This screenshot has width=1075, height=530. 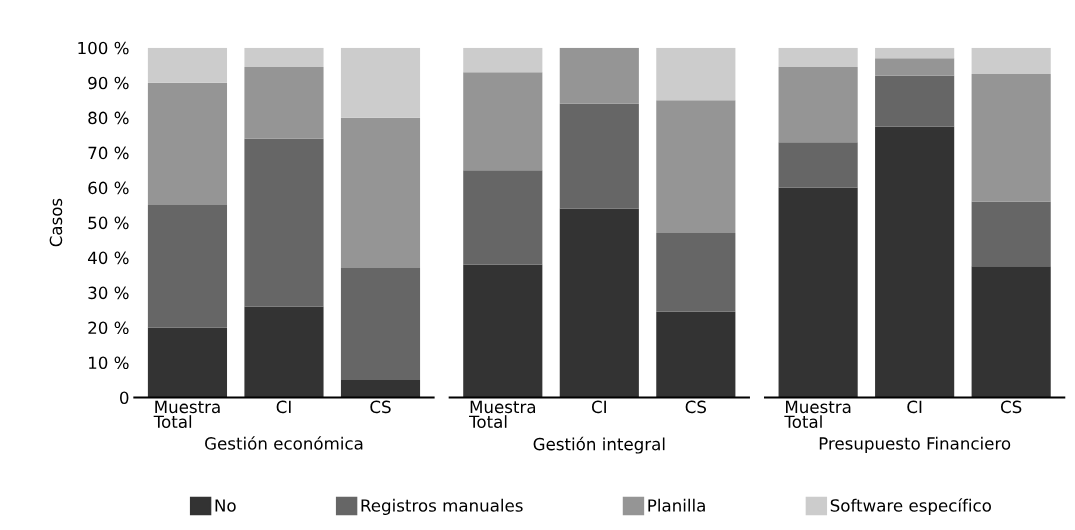 I want to click on x-axis-title: Gestión integral, so click(x=599, y=445).